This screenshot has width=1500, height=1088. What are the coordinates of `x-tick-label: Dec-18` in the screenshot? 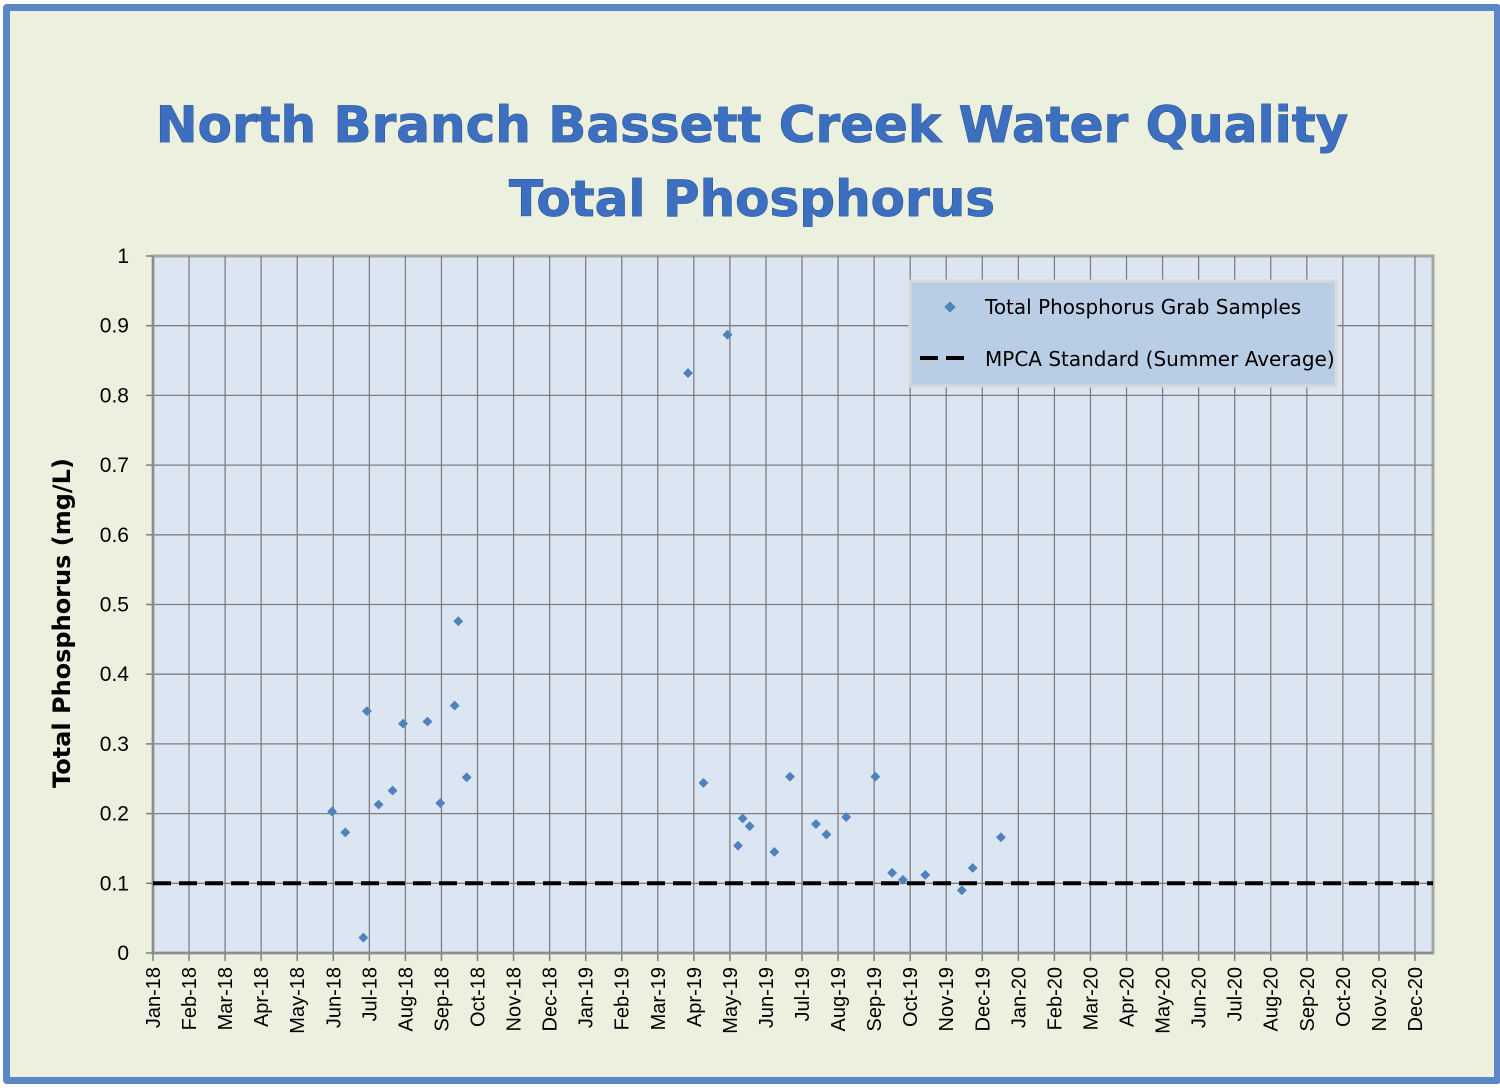 It's located at (551, 999).